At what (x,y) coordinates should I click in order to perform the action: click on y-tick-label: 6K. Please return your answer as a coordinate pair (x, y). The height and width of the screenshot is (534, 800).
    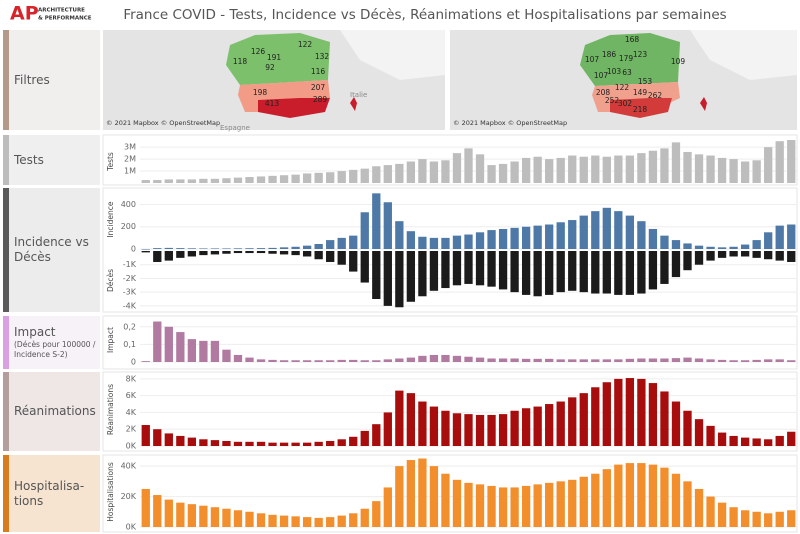
    Looking at the image, I should click on (131, 395).